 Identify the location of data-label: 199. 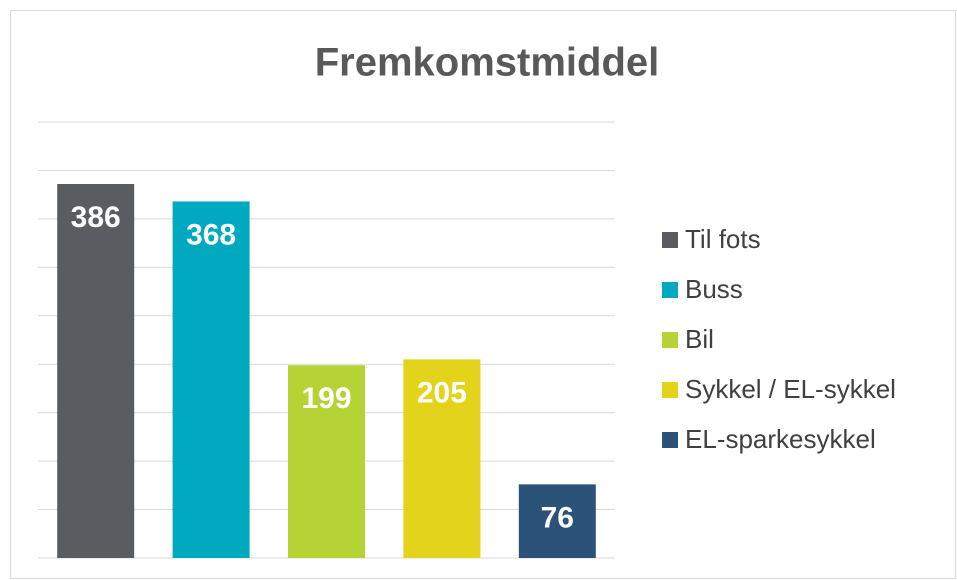
(326, 398).